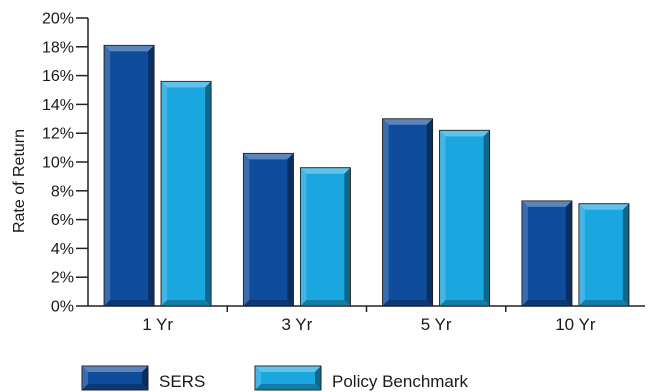 This screenshot has height=392, width=656. I want to click on x-tick-label: 1 Yr, so click(157, 324).